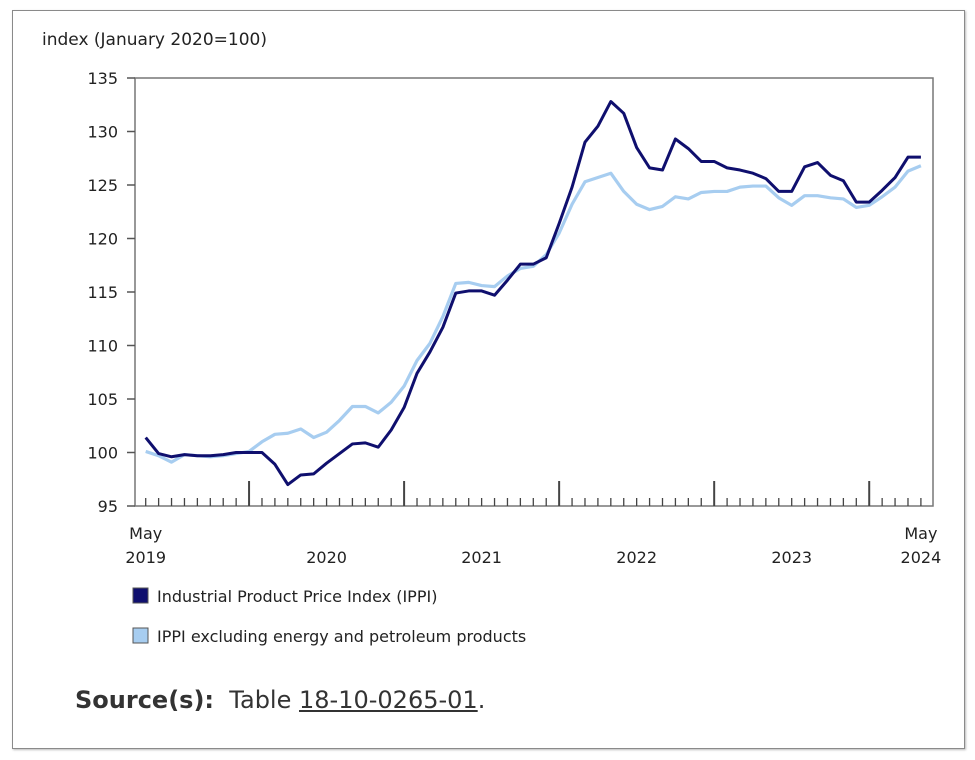  What do you see at coordinates (102, 399) in the screenshot?
I see `y-tick-label: 105` at bounding box center [102, 399].